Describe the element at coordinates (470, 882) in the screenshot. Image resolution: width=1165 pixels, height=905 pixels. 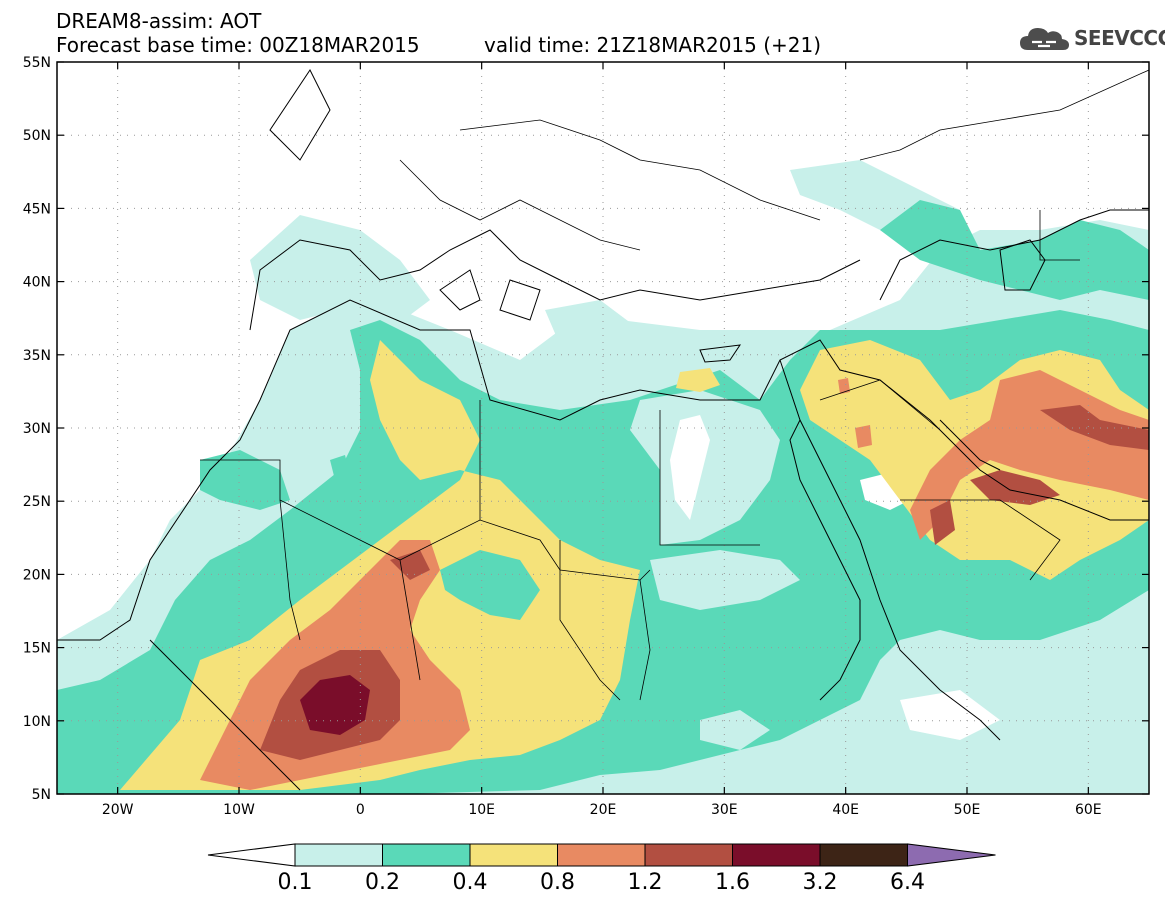
I see `colorbar-label: 0.4` at that location.